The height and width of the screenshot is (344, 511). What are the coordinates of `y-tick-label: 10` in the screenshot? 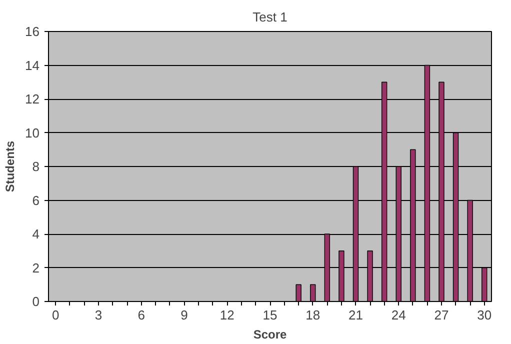 It's located at (32, 132).